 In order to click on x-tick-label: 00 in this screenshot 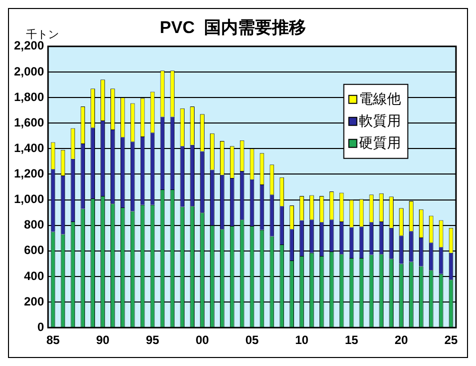, I will do `click(203, 340)`.